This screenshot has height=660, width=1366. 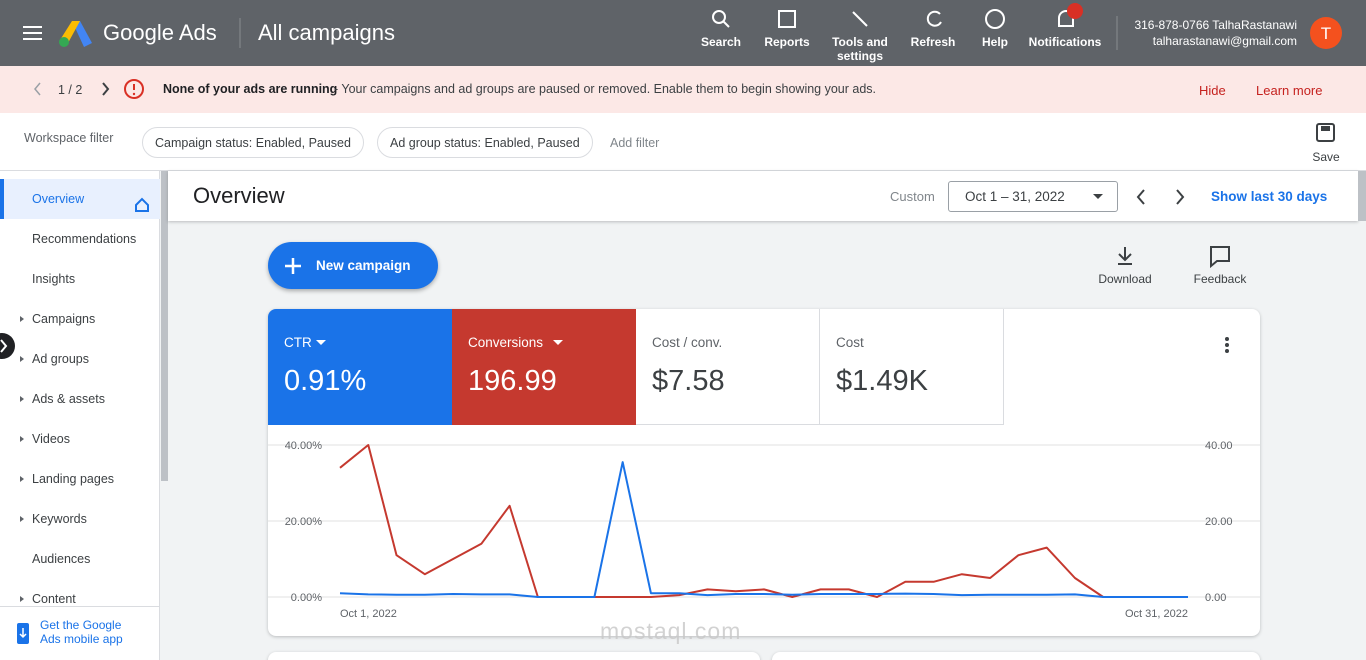 What do you see at coordinates (80, 415) in the screenshot?
I see `sidebar` at bounding box center [80, 415].